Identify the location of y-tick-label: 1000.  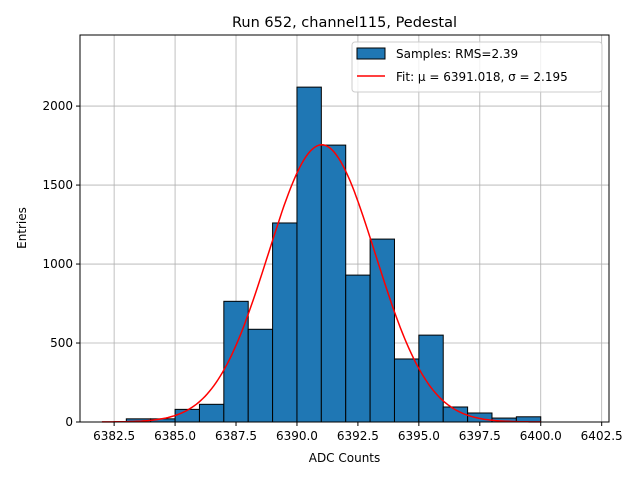
(57, 264).